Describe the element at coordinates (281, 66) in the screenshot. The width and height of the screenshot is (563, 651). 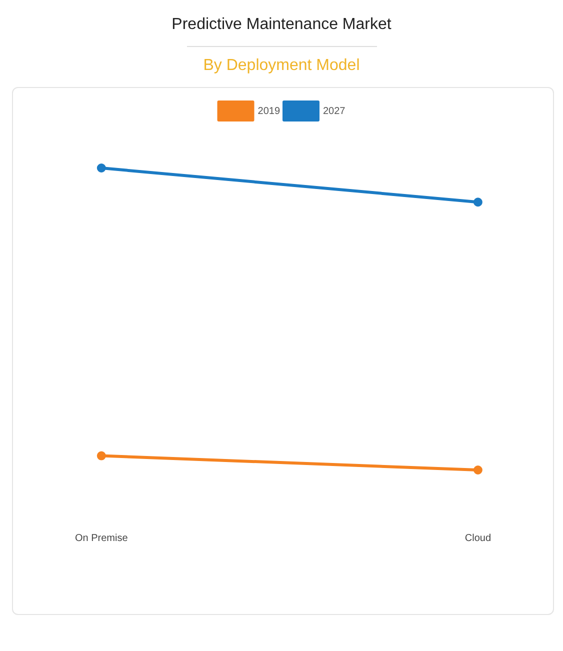
I see `chart-subtitle: By Deployment Model` at that location.